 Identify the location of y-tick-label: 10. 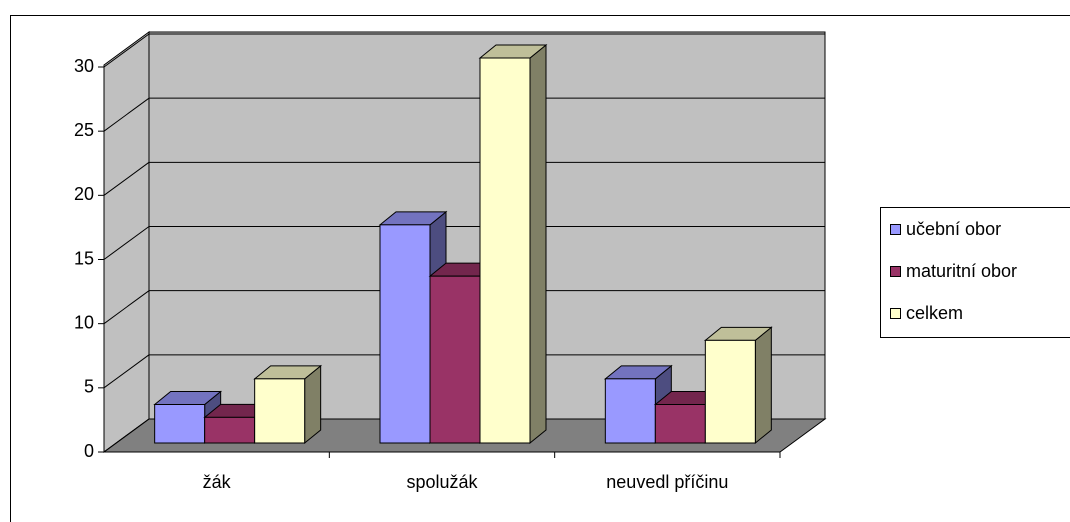
(84, 322).